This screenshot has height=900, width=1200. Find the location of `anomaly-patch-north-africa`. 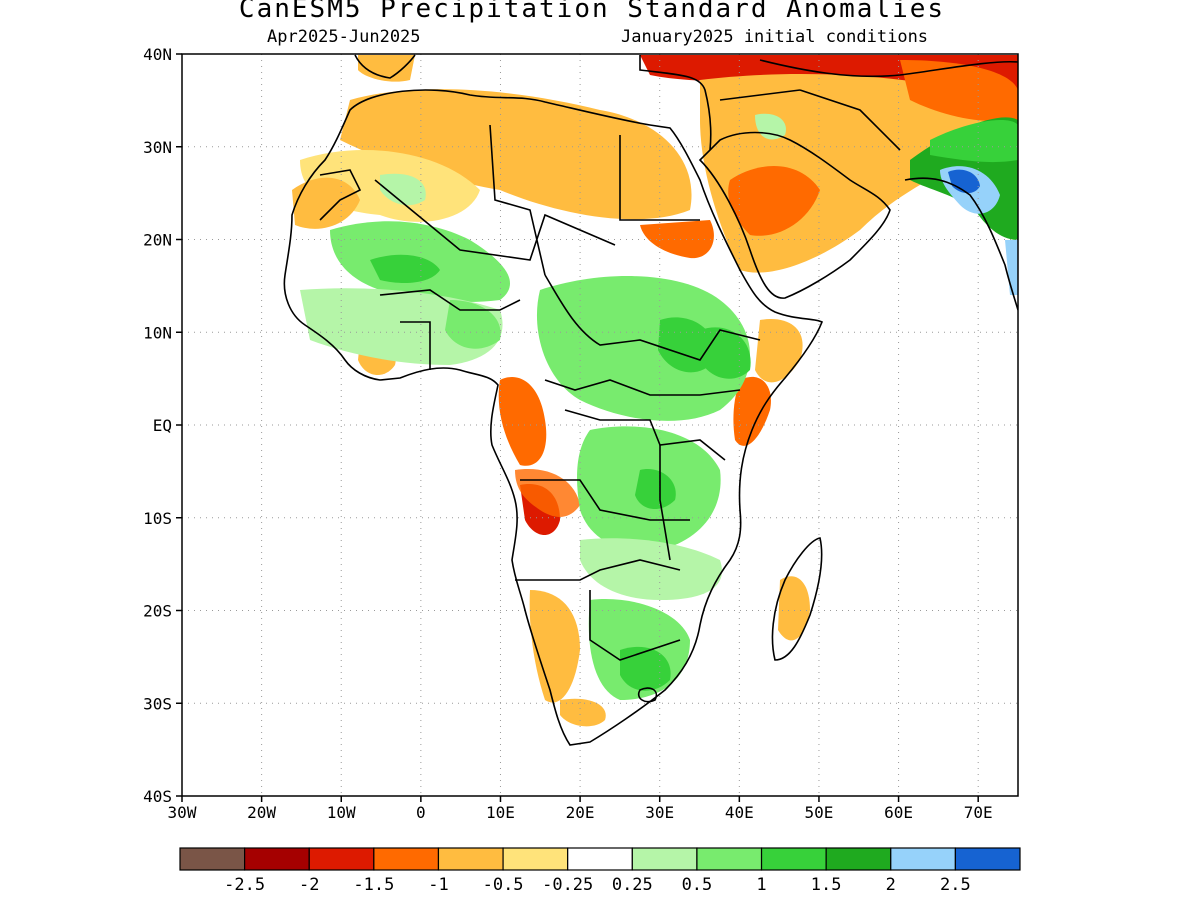

anomaly-patch-north-africa is located at coordinates (516, 154).